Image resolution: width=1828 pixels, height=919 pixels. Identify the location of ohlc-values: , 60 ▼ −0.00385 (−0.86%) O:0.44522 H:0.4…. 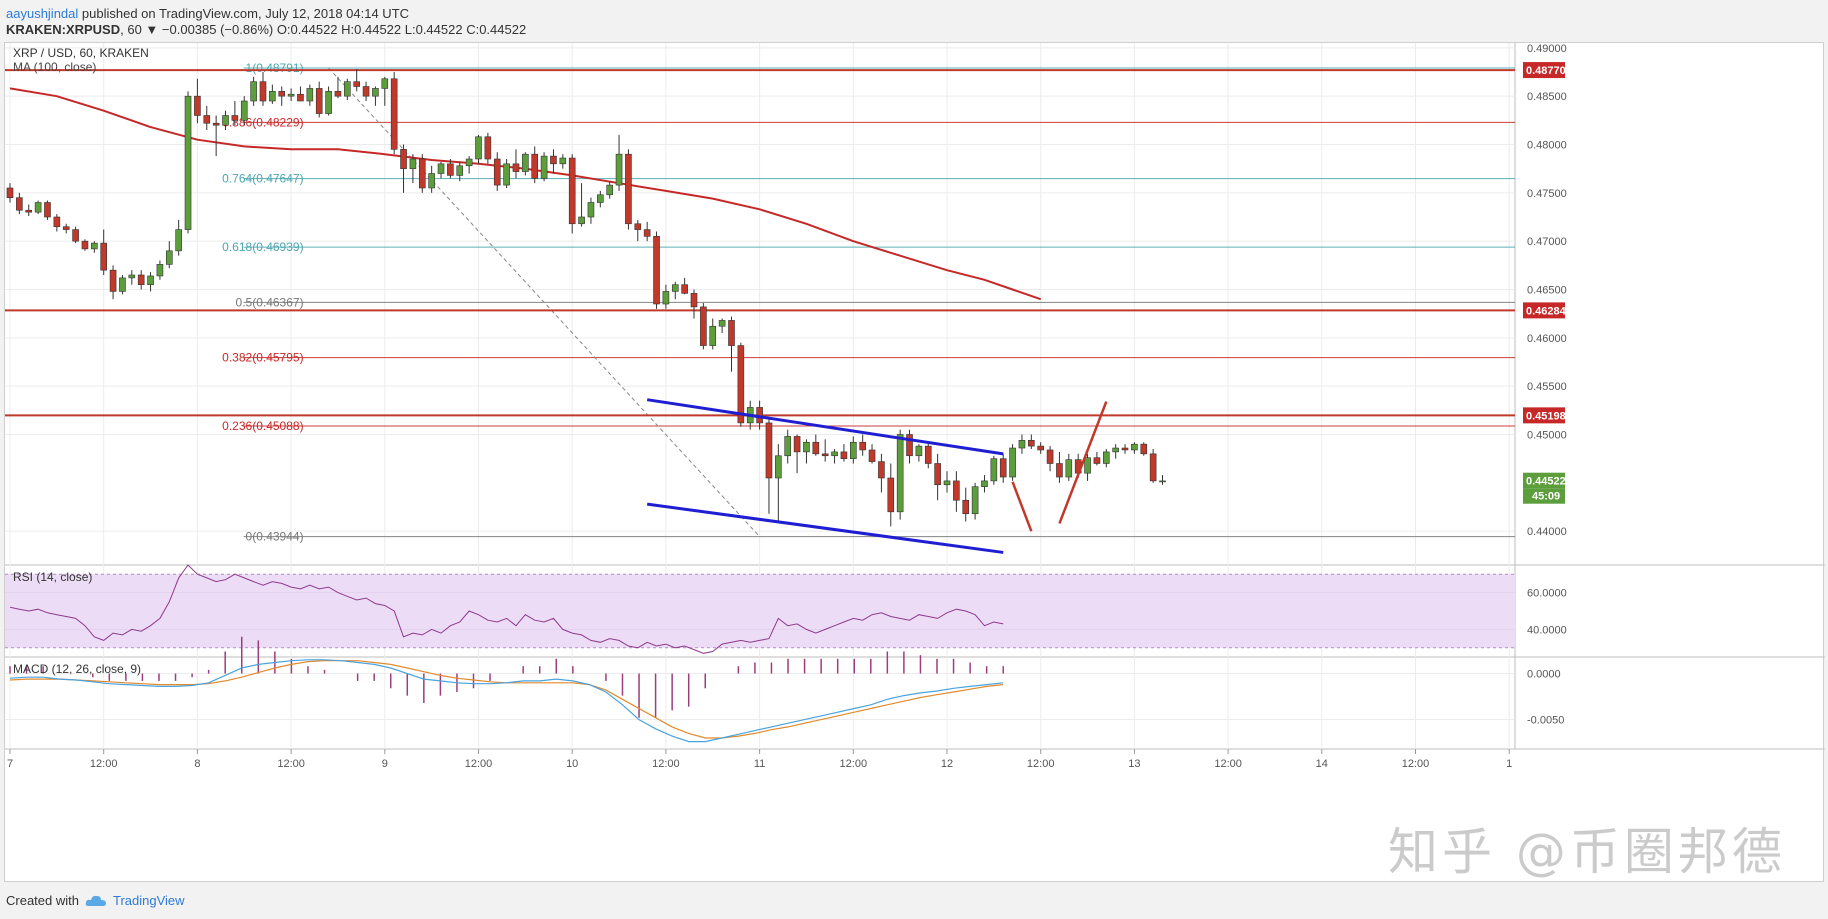
(323, 29).